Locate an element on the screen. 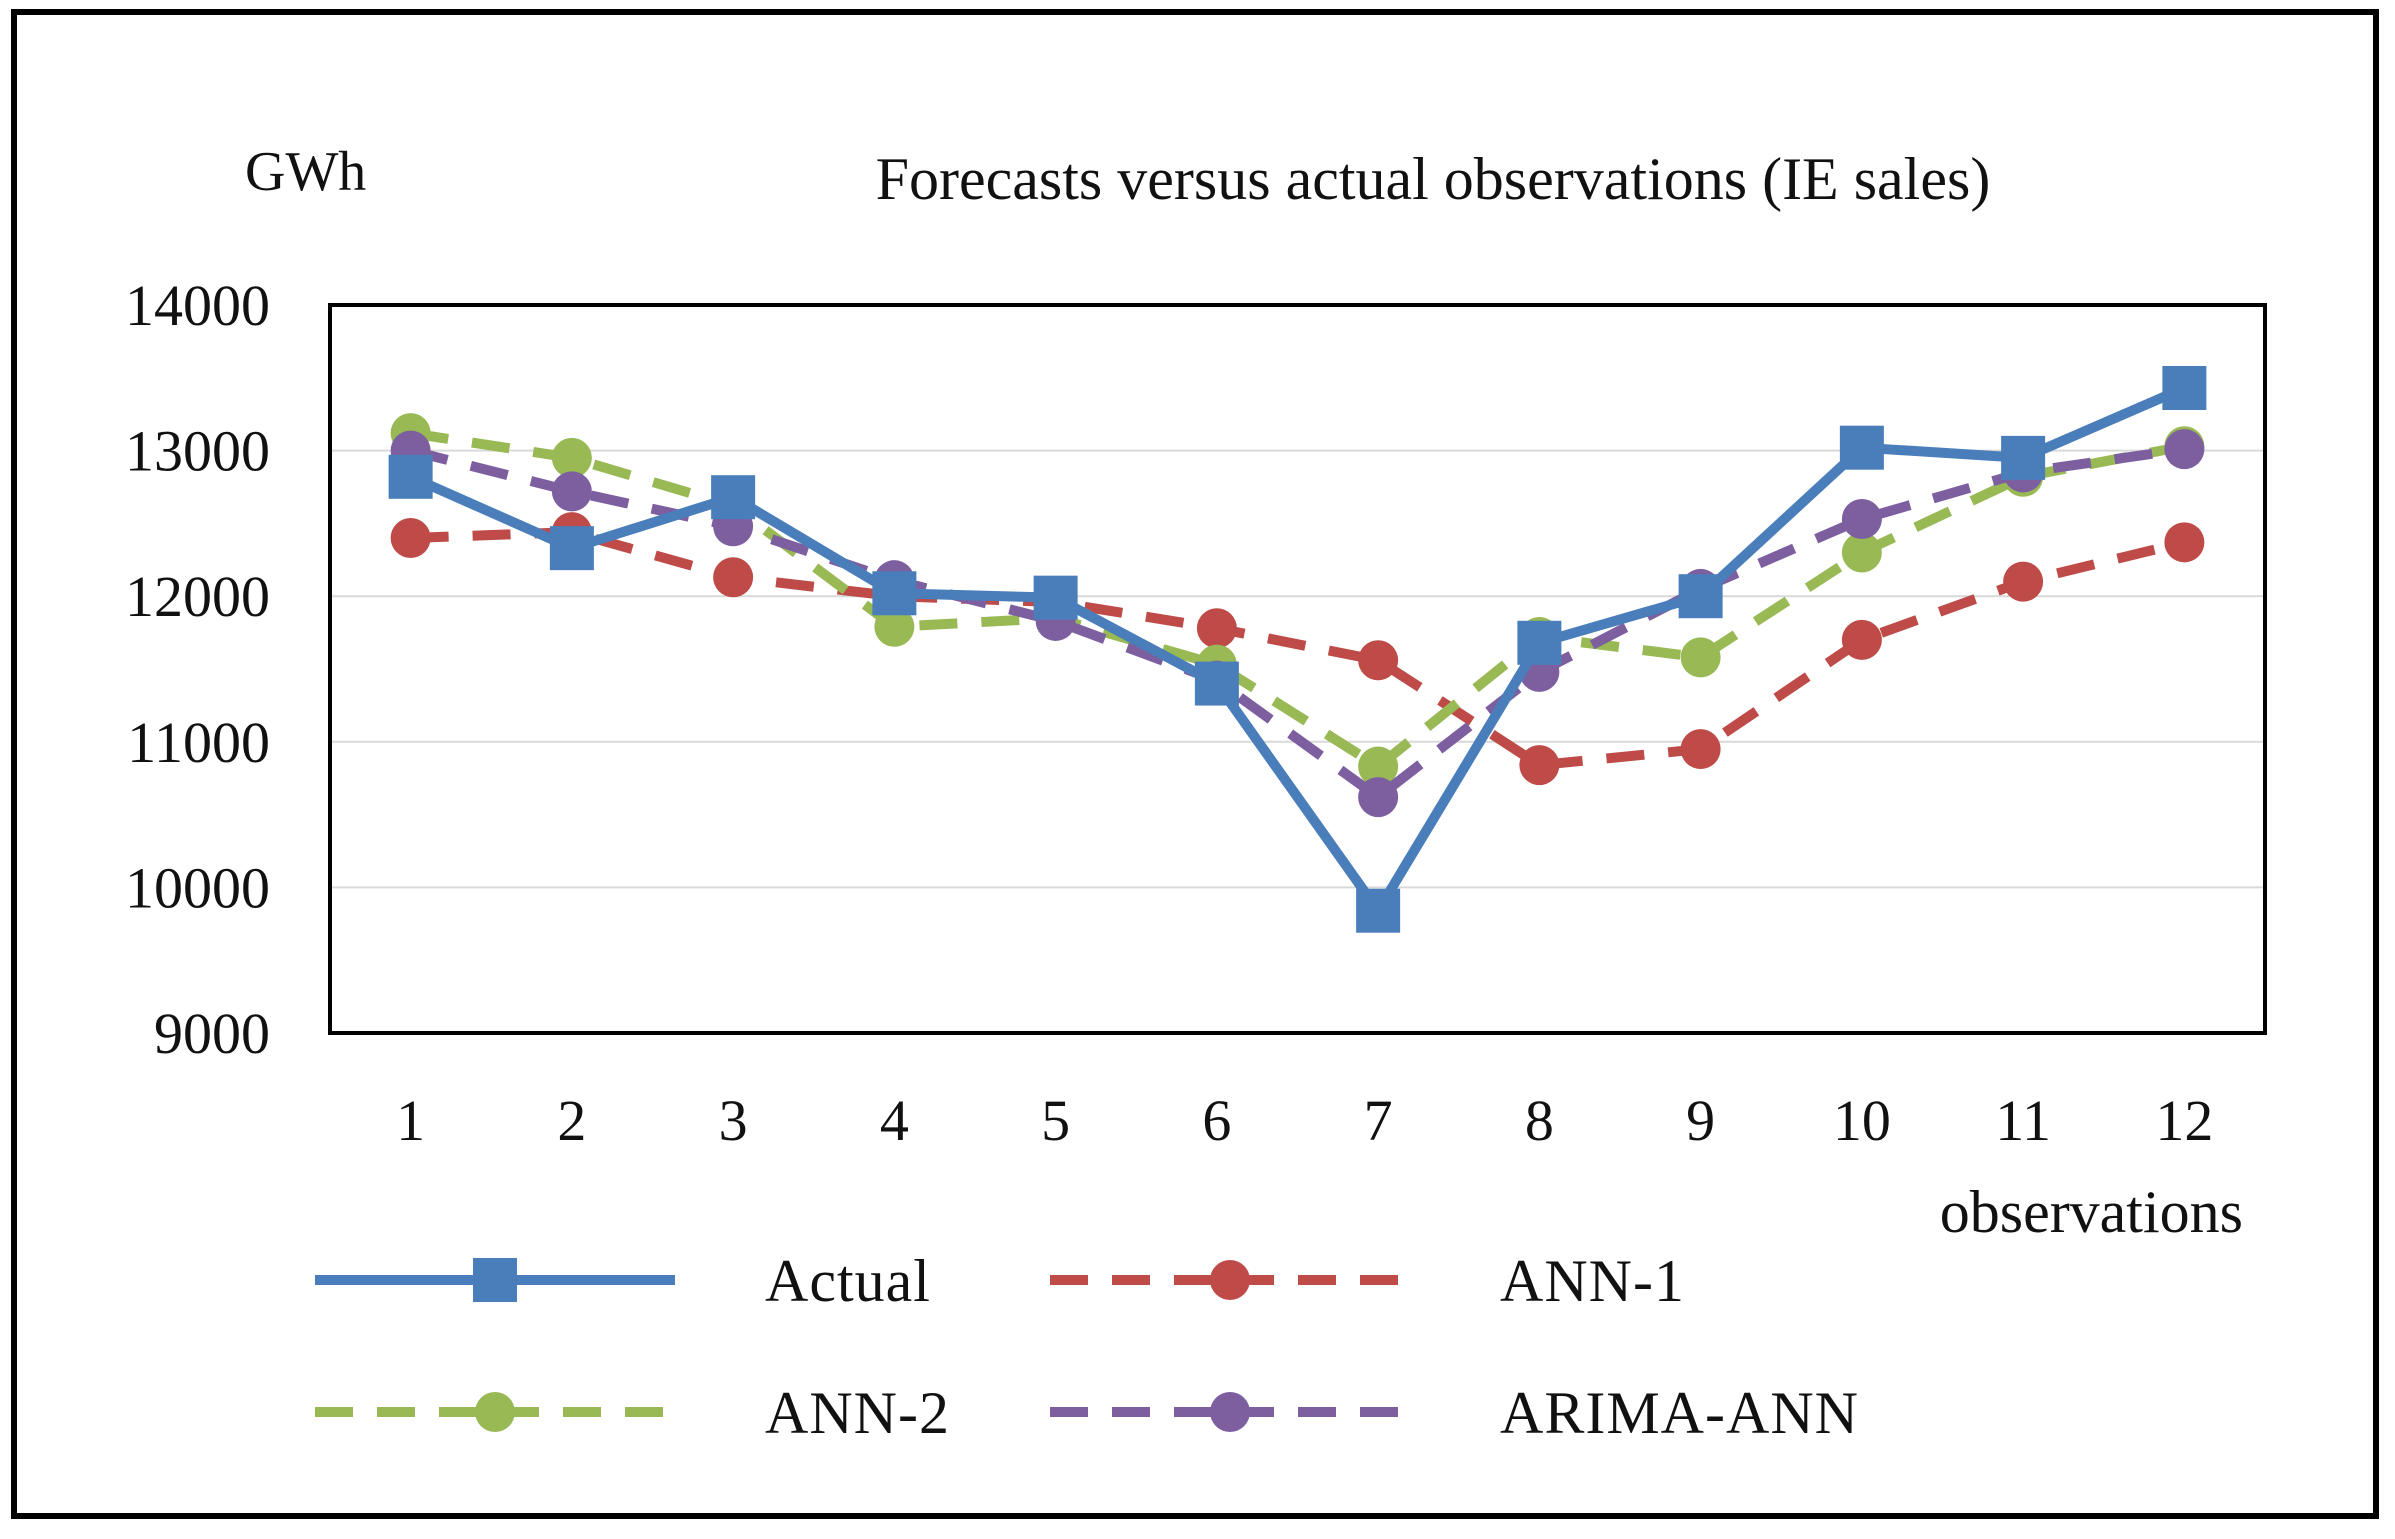 The width and height of the screenshot is (2395, 1539). legend-label: Actual is located at coordinates (848, 1281).